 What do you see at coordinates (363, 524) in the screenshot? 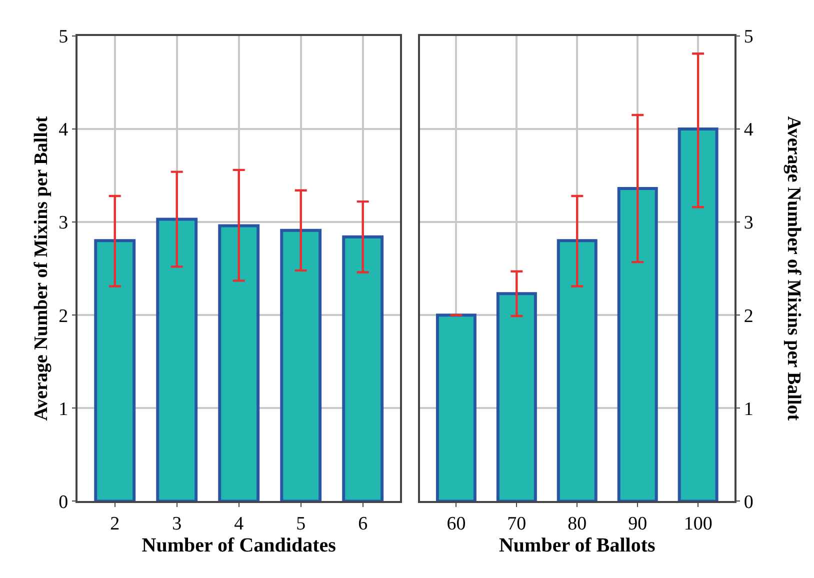
I see `x-tick-label: 6` at bounding box center [363, 524].